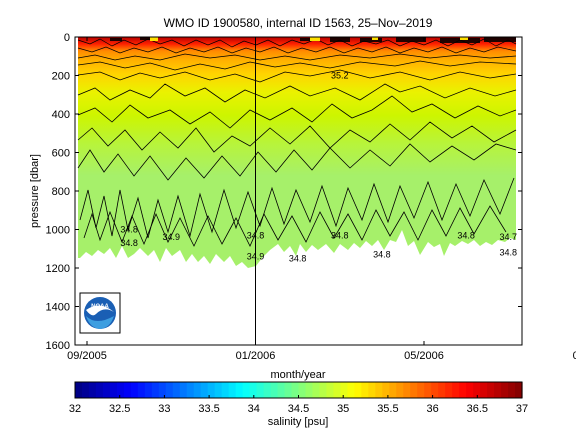 The width and height of the screenshot is (576, 432). What do you see at coordinates (61, 115) in the screenshot?
I see `y-tick-label: 400` at bounding box center [61, 115].